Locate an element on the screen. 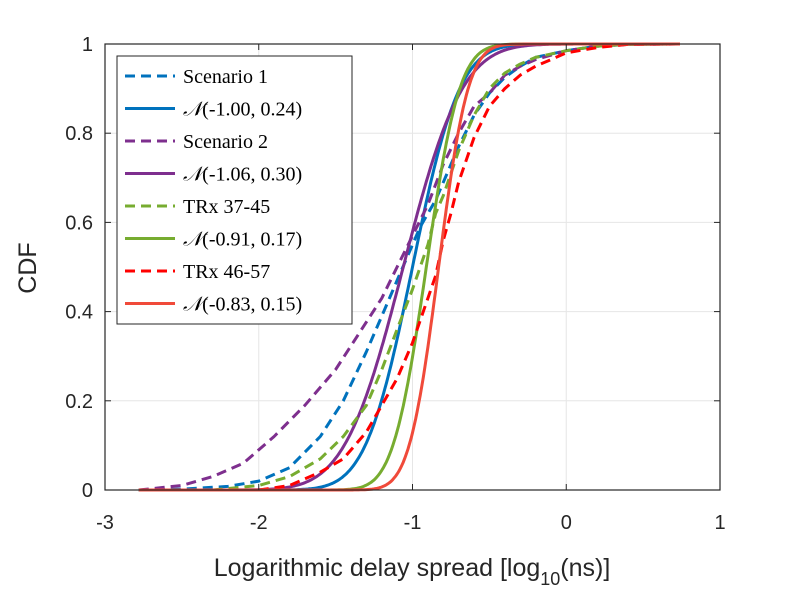 The image size is (797, 598). legend-box is located at coordinates (234, 190).